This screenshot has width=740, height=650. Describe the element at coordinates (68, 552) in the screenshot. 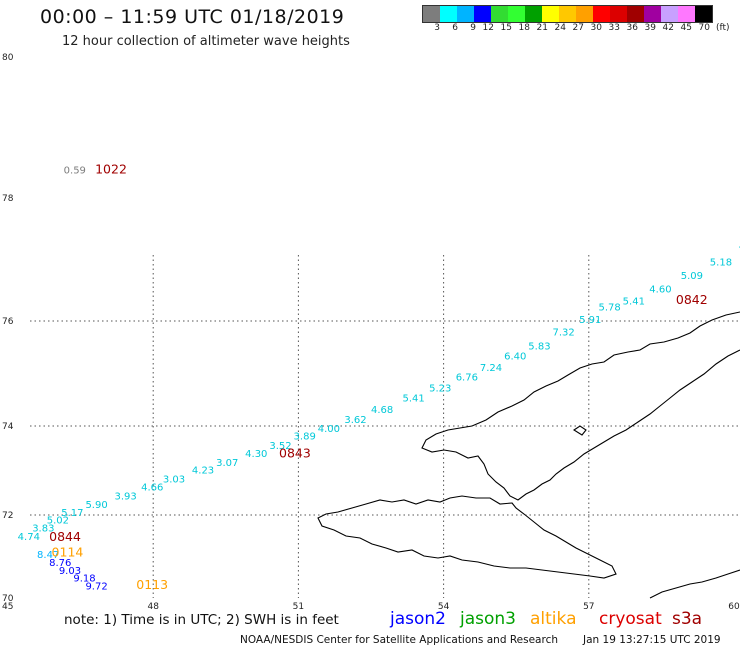

I see `pass-time-label: 0114` at that location.